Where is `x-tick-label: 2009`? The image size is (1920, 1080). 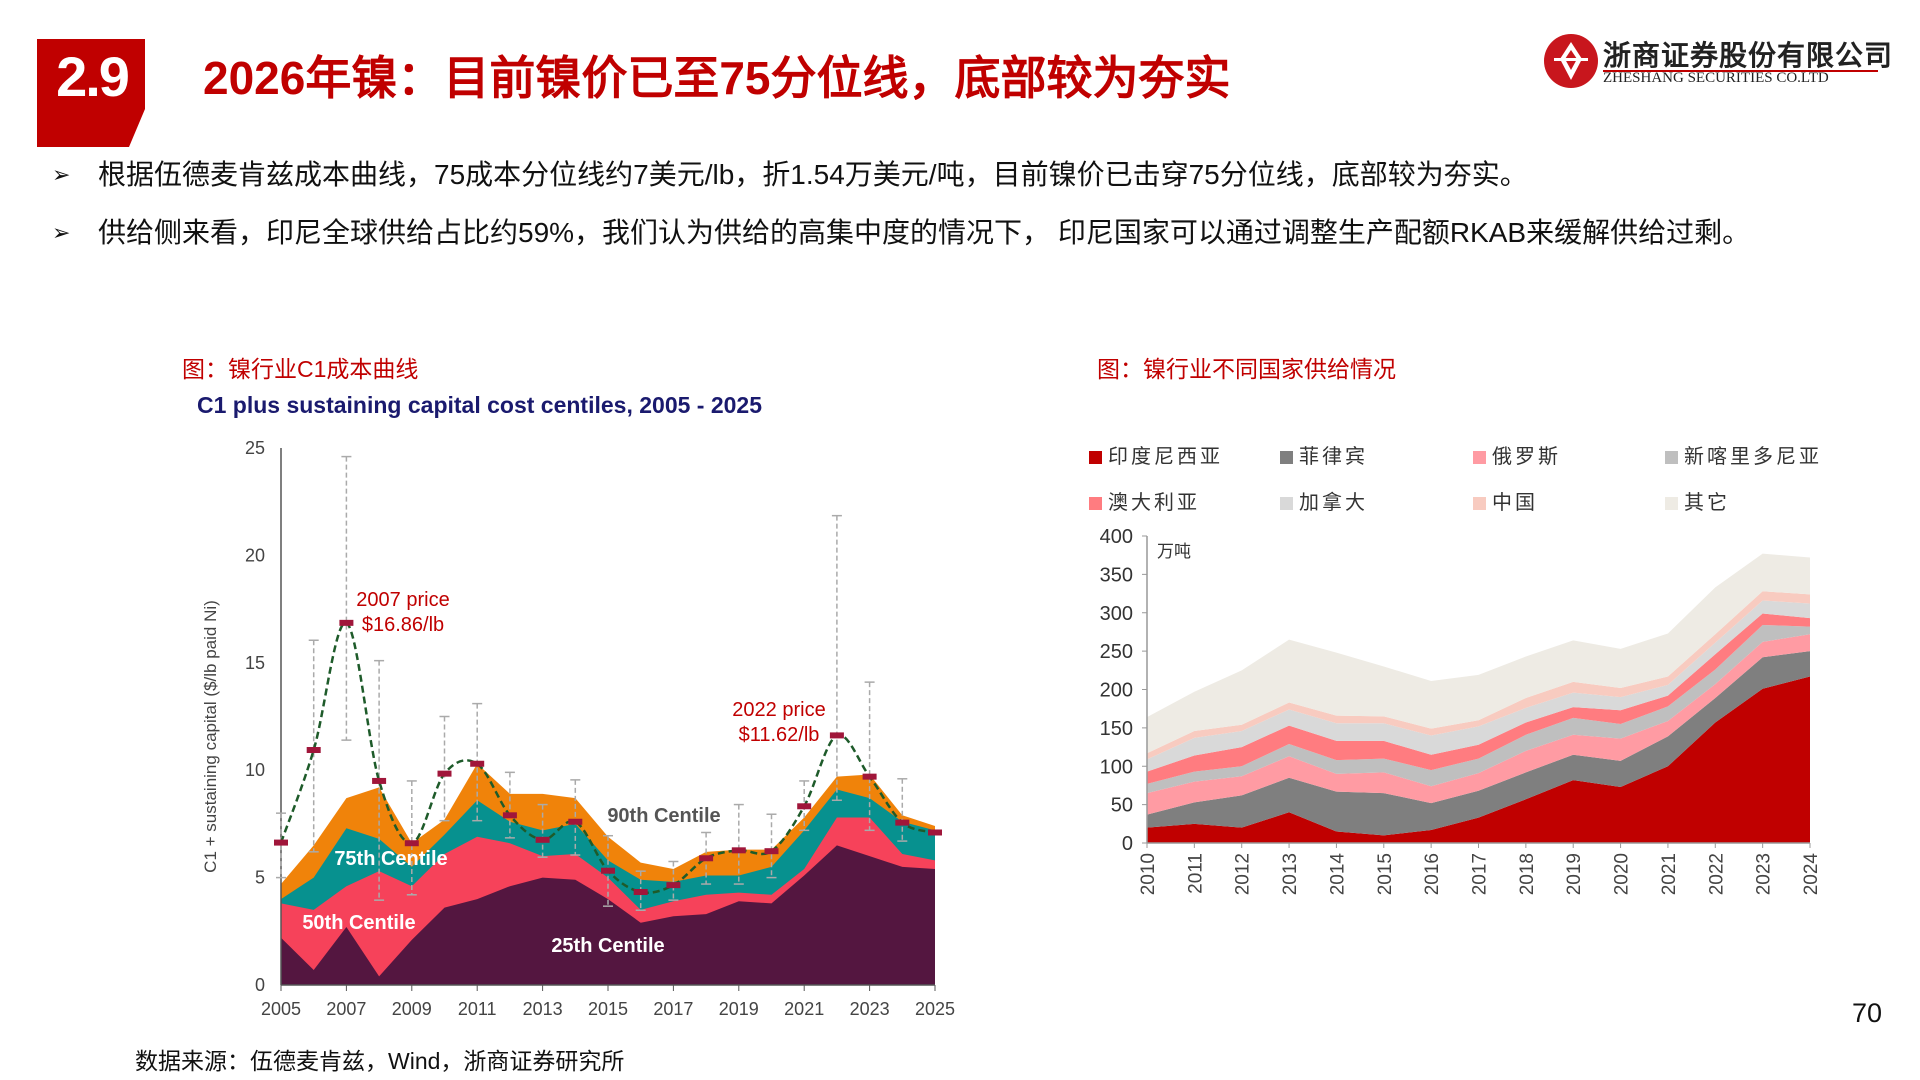
x-tick-label: 2009 is located at coordinates (412, 1009).